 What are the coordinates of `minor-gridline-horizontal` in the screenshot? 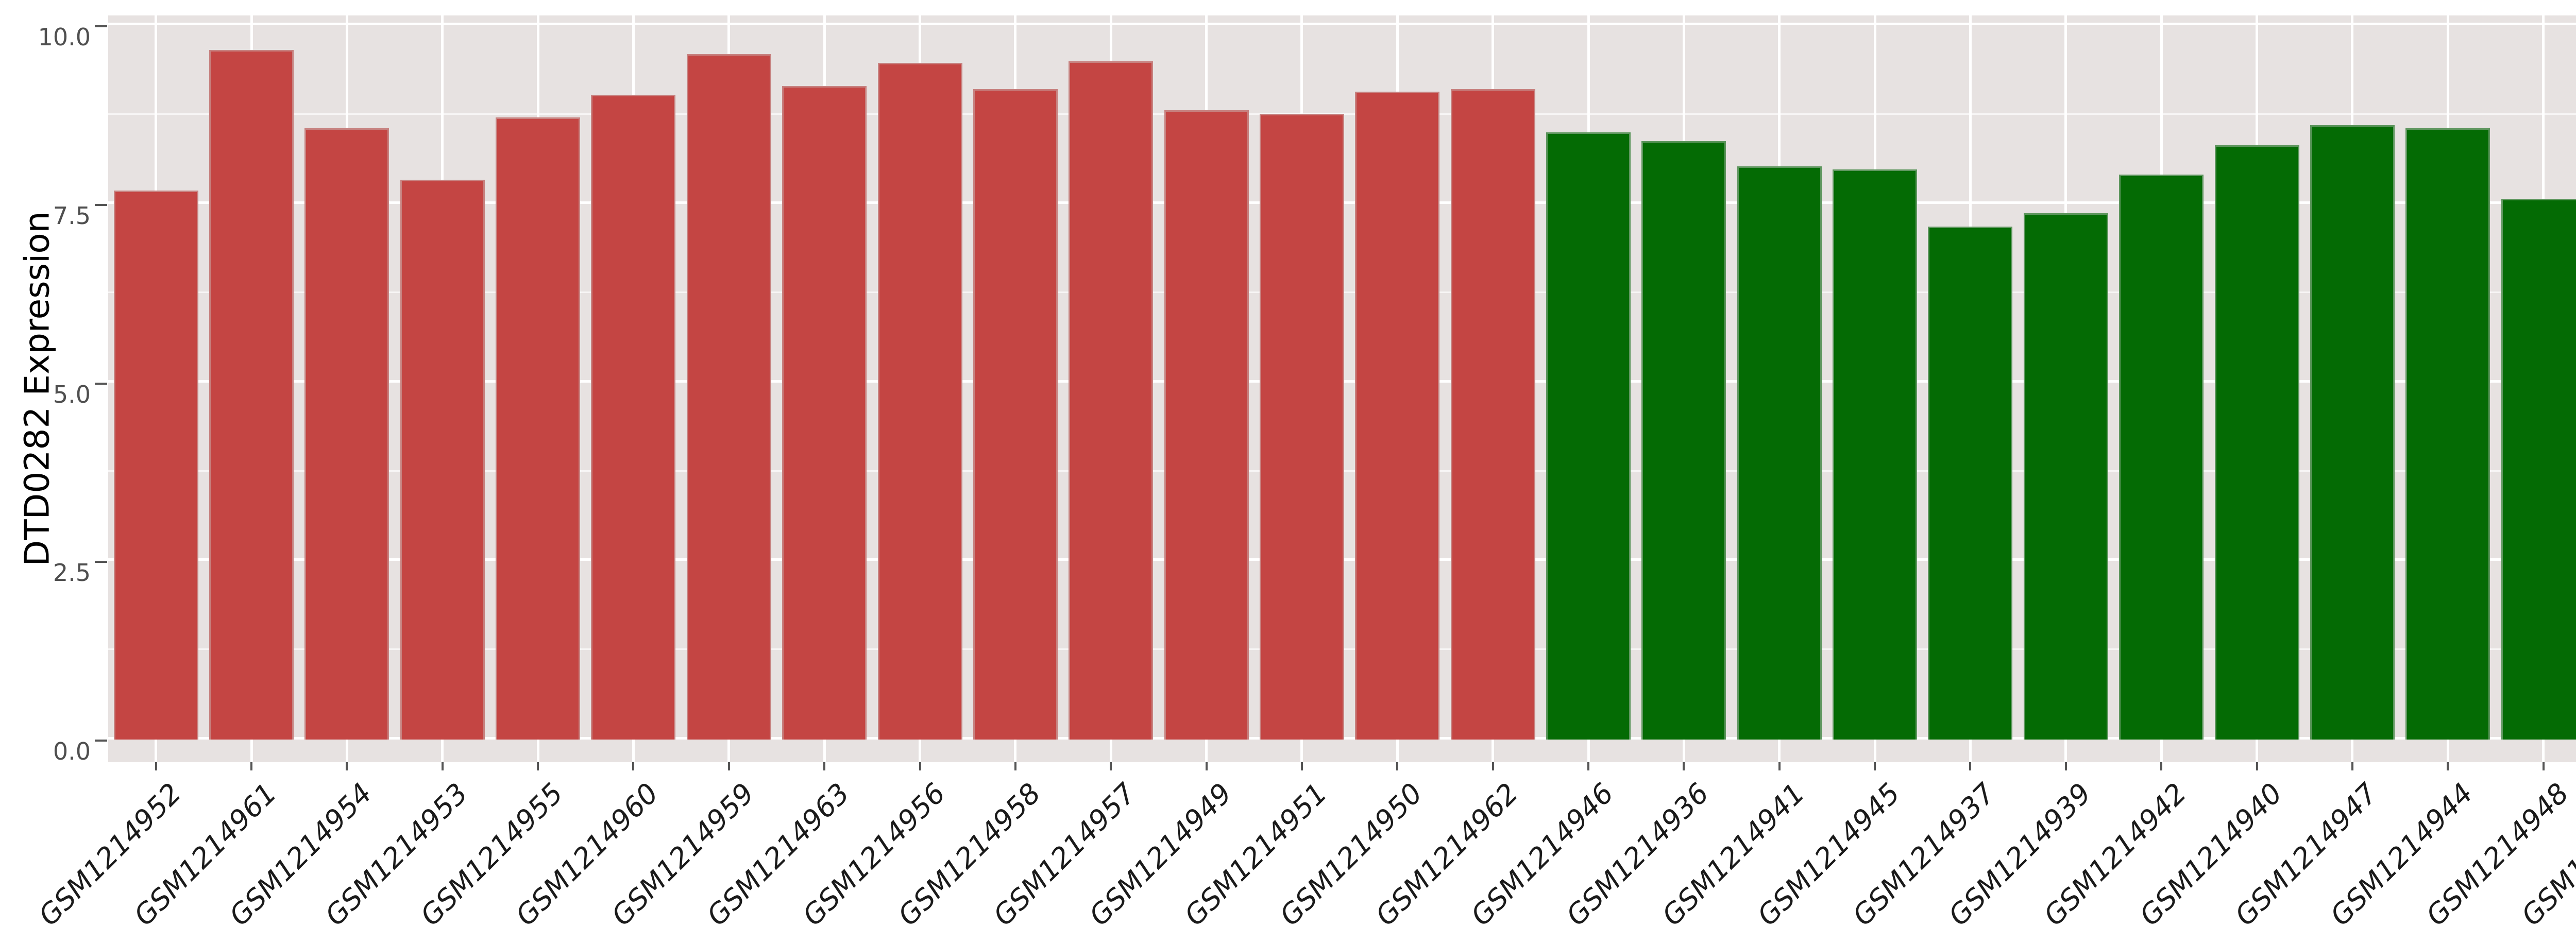 It's located at (1342, 114).